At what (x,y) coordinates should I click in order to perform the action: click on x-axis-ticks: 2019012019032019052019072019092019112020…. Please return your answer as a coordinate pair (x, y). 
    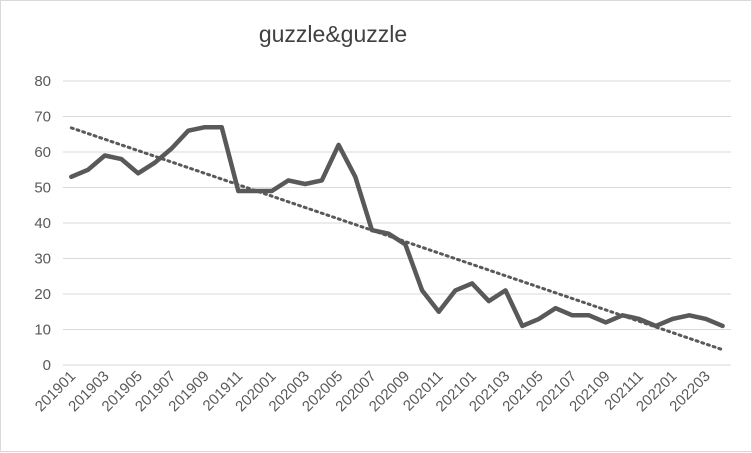
    Looking at the image, I should click on (373, 391).